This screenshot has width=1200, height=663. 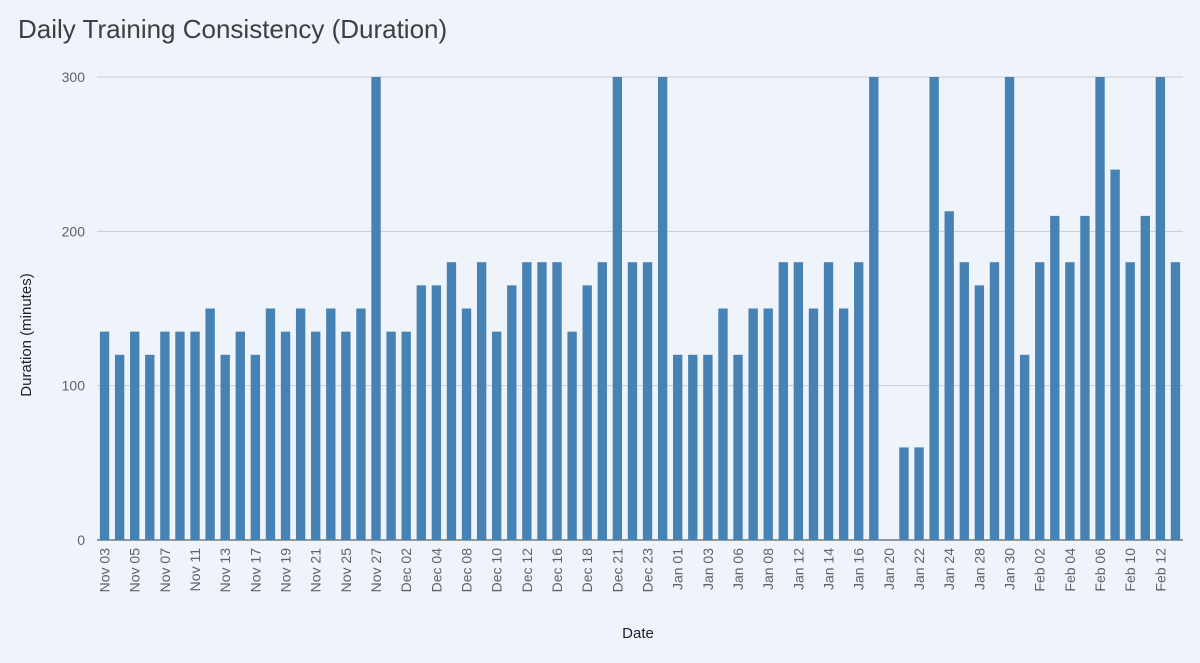 What do you see at coordinates (105, 570) in the screenshot?
I see `x-tick-label: Nov 03` at bounding box center [105, 570].